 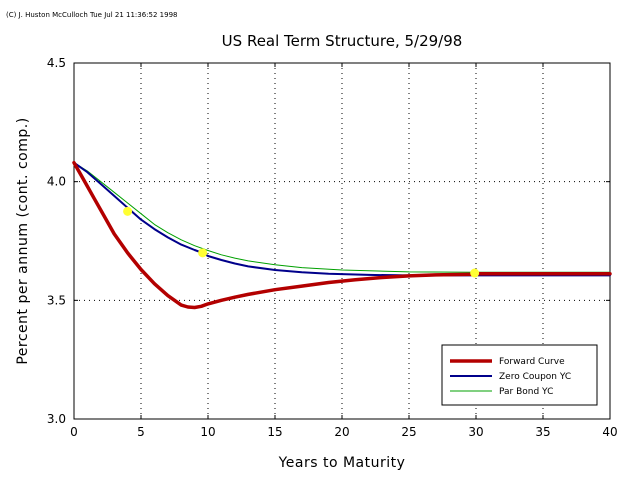 I want to click on y-tick-label: 4.0, so click(x=56, y=182).